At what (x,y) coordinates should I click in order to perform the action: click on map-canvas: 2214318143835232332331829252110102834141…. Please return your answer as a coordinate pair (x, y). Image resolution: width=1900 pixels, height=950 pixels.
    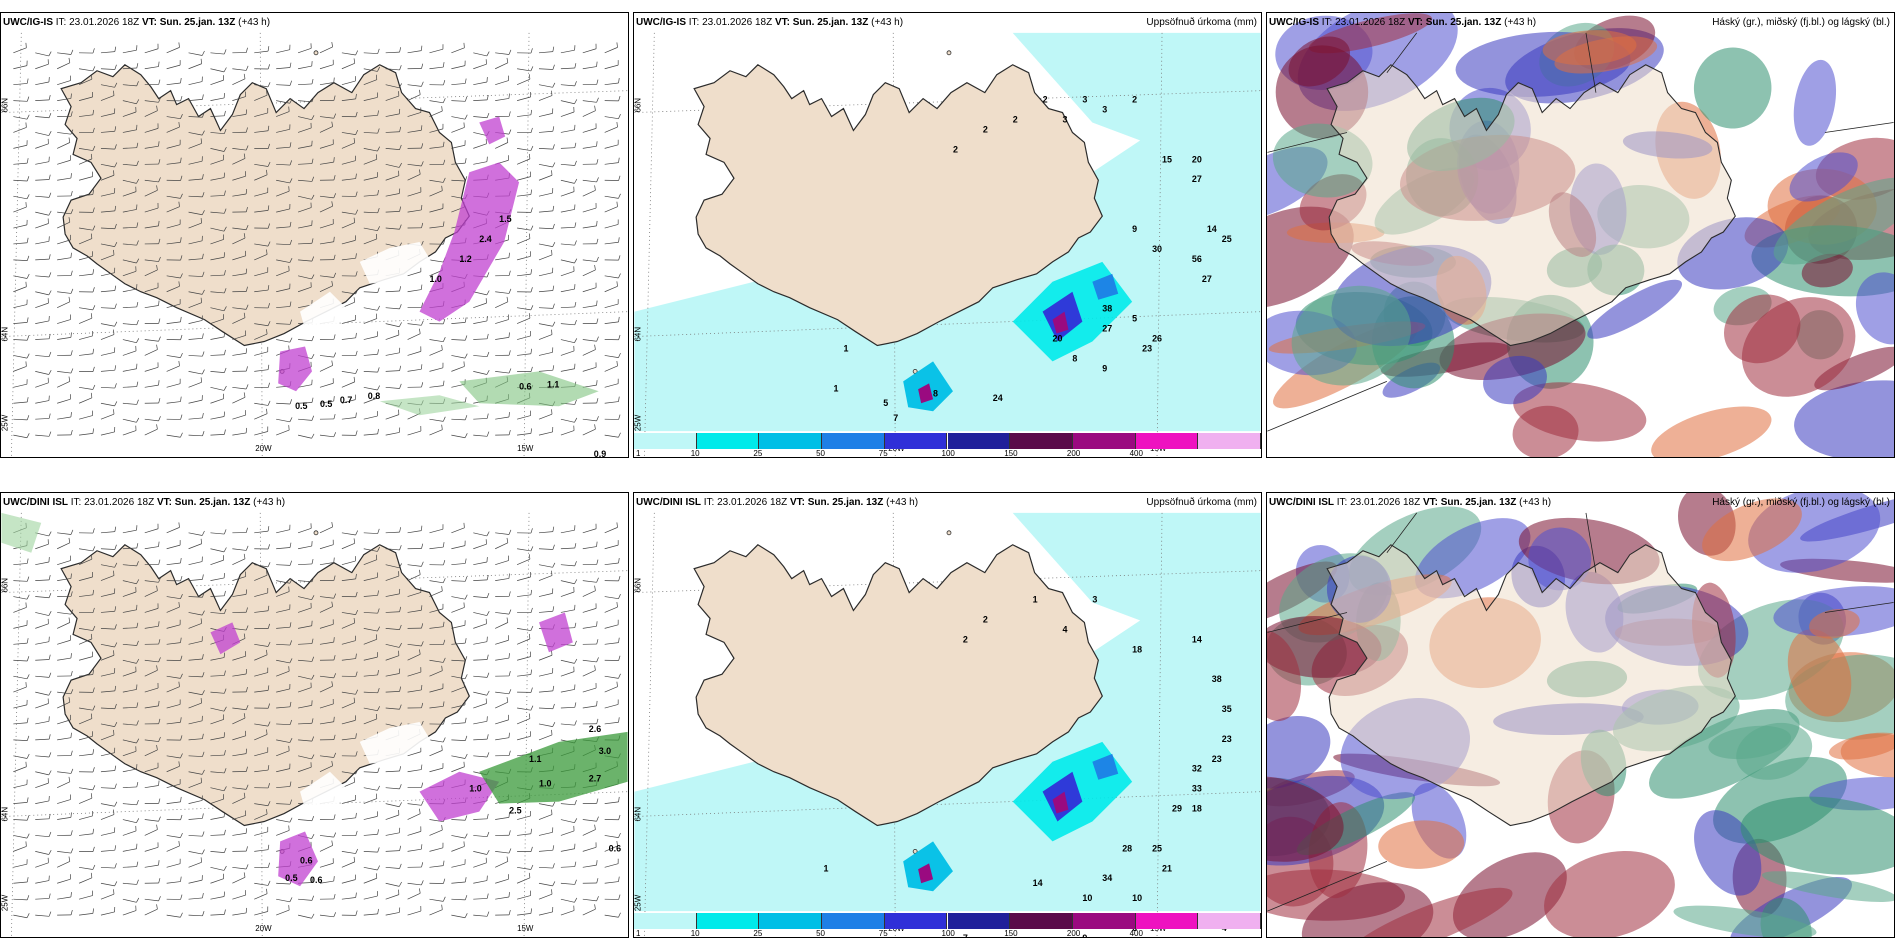
    Looking at the image, I should click on (947, 724).